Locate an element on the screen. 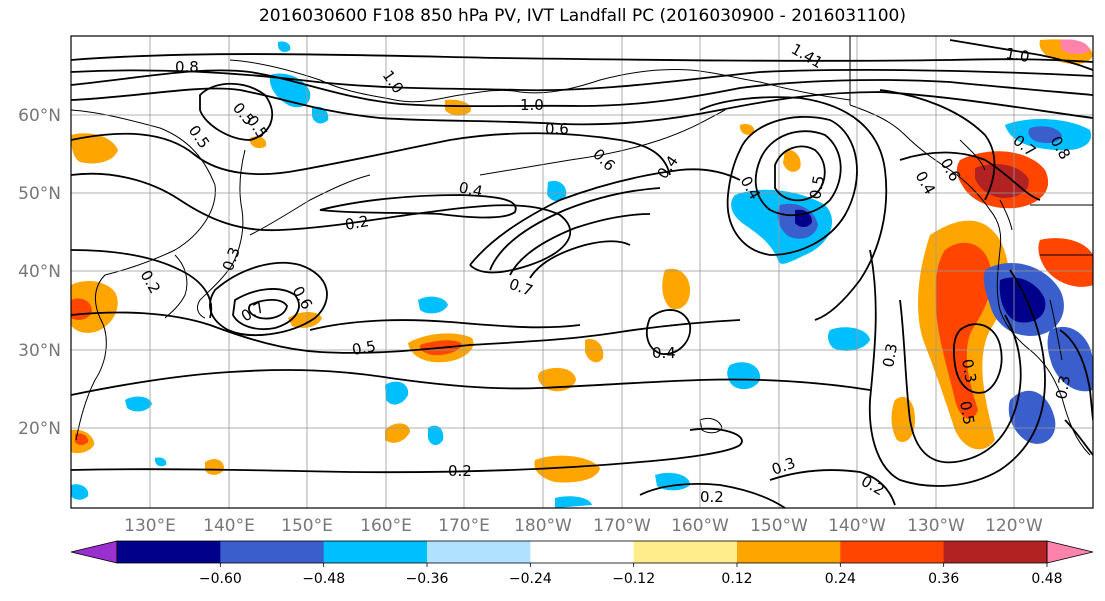 The image size is (1105, 601). colorbar-tick-label: −0.12 is located at coordinates (633, 579).